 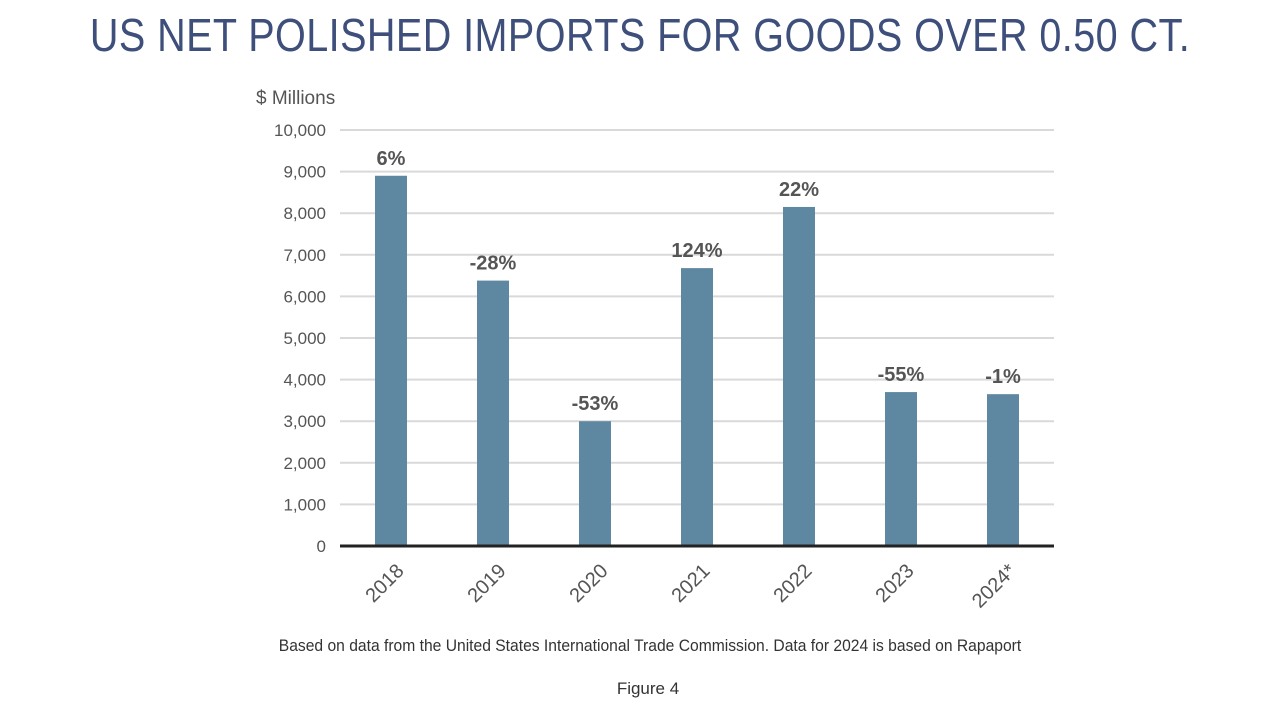 What do you see at coordinates (793, 583) in the screenshot?
I see `x-tick-label: 2022` at bounding box center [793, 583].